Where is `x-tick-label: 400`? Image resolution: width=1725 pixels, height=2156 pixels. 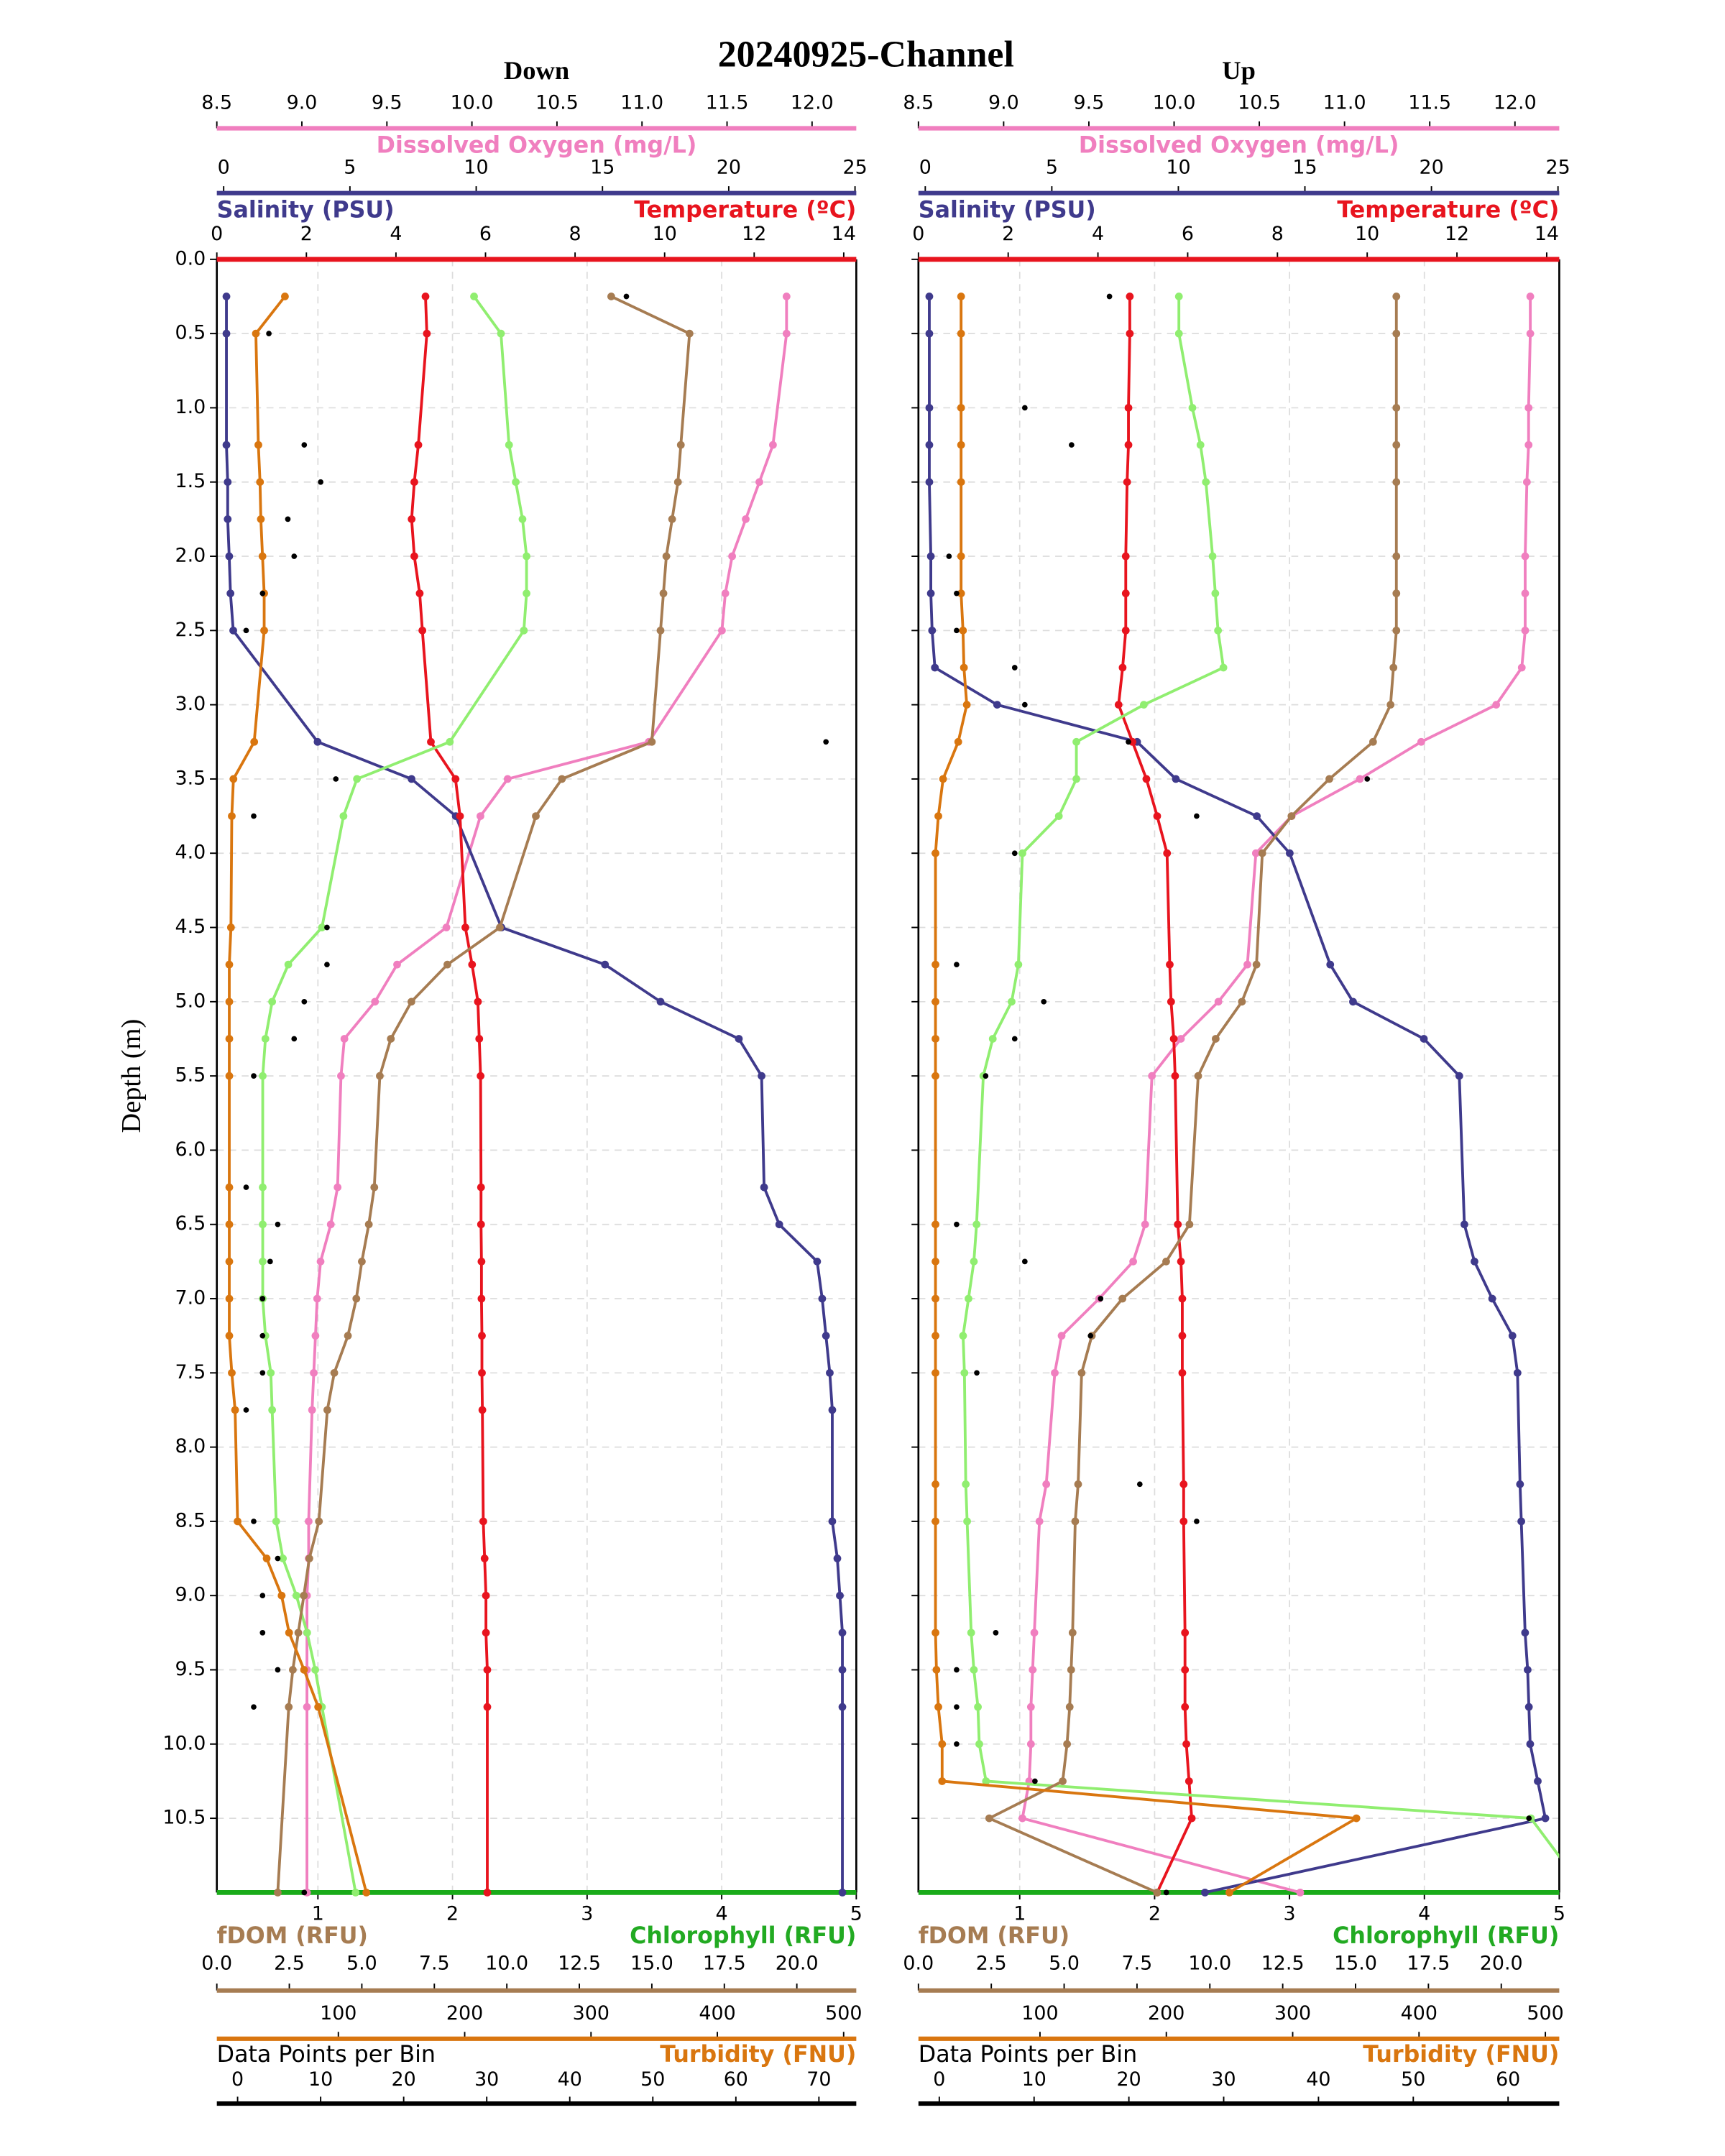 x-tick-label: 400 is located at coordinates (717, 2013).